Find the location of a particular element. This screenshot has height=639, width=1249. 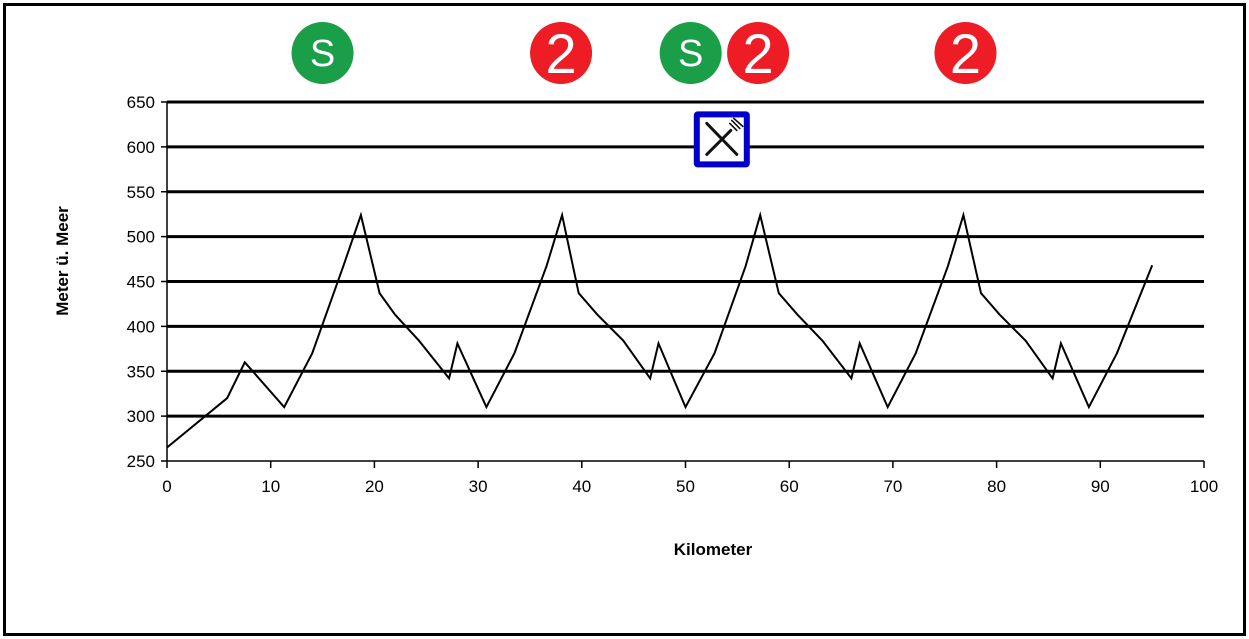

y-tick-label-400: 400 is located at coordinates (141, 326).